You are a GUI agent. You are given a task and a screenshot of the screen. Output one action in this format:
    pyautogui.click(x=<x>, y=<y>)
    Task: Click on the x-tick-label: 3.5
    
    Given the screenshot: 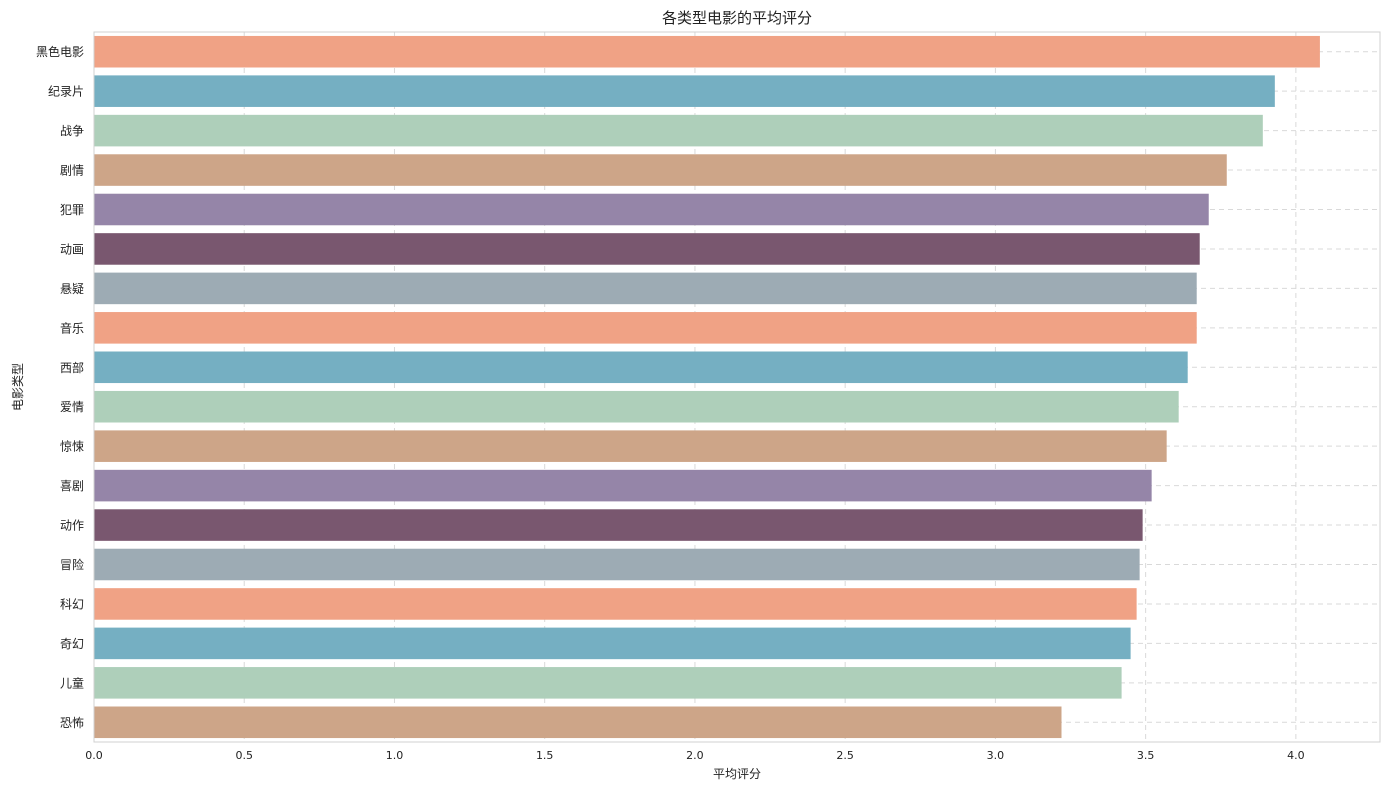 What is the action you would take?
    pyautogui.click(x=1146, y=755)
    